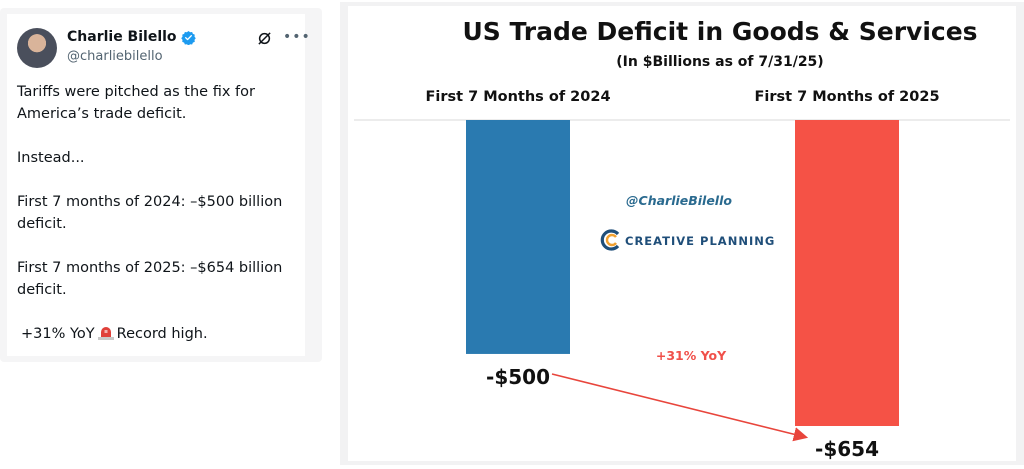 The height and width of the screenshot is (469, 1024). I want to click on value-label-2024: -$500, so click(518, 377).